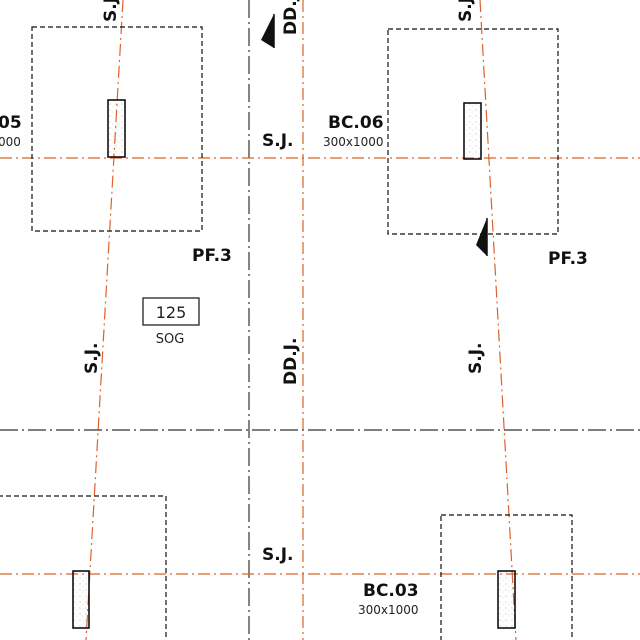 The height and width of the screenshot is (640, 640). Describe the element at coordinates (10, 142) in the screenshot. I see `column-size-bc05: 000` at that location.